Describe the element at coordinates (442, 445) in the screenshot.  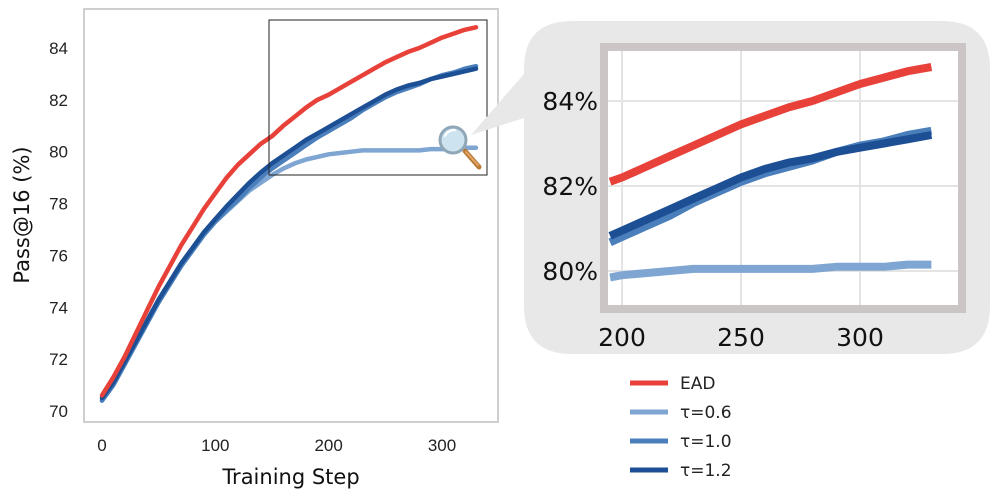
I see `x-tick-label: 300` at that location.